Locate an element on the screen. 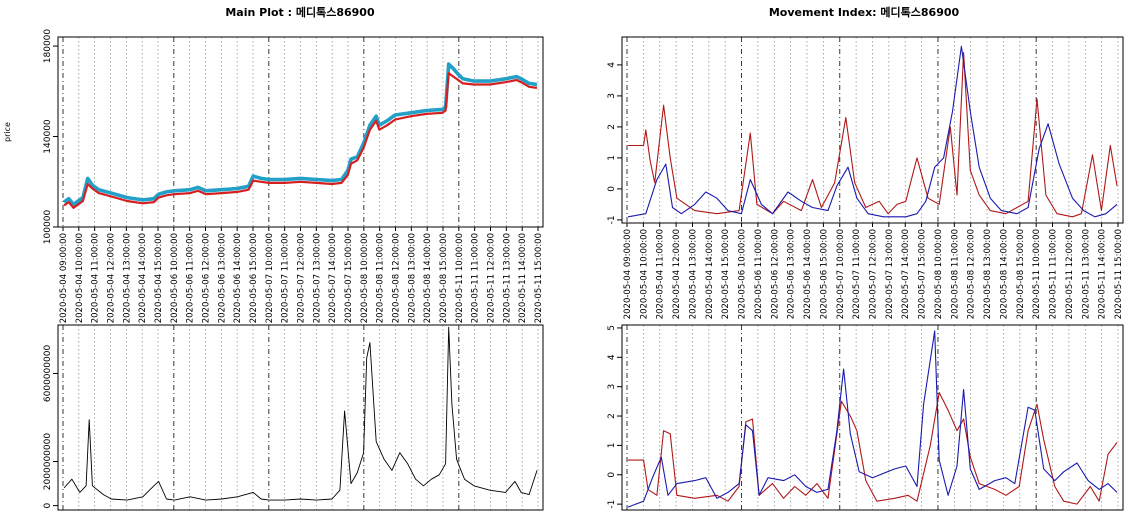  y-tick-label: 140000 is located at coordinates (48, 136).